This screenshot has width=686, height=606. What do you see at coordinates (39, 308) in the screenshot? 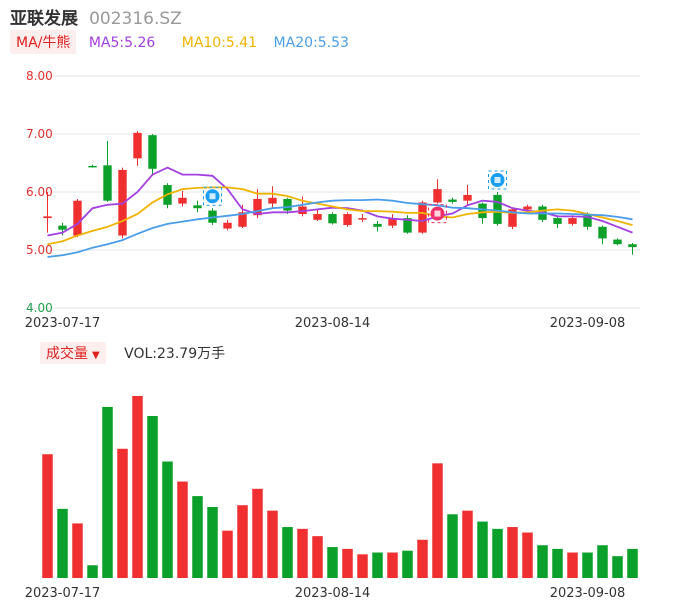
I see `y-tick-label: 4.00` at bounding box center [39, 308].